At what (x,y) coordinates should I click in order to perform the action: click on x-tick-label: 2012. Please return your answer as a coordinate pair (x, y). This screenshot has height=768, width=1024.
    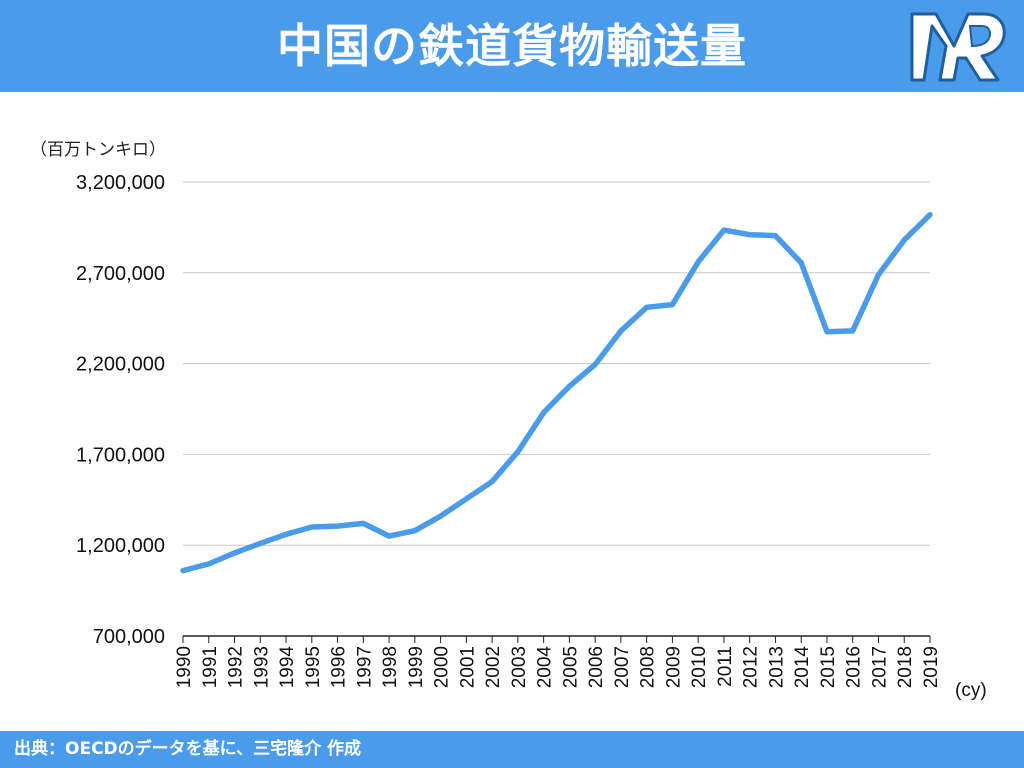
    Looking at the image, I should click on (751, 667).